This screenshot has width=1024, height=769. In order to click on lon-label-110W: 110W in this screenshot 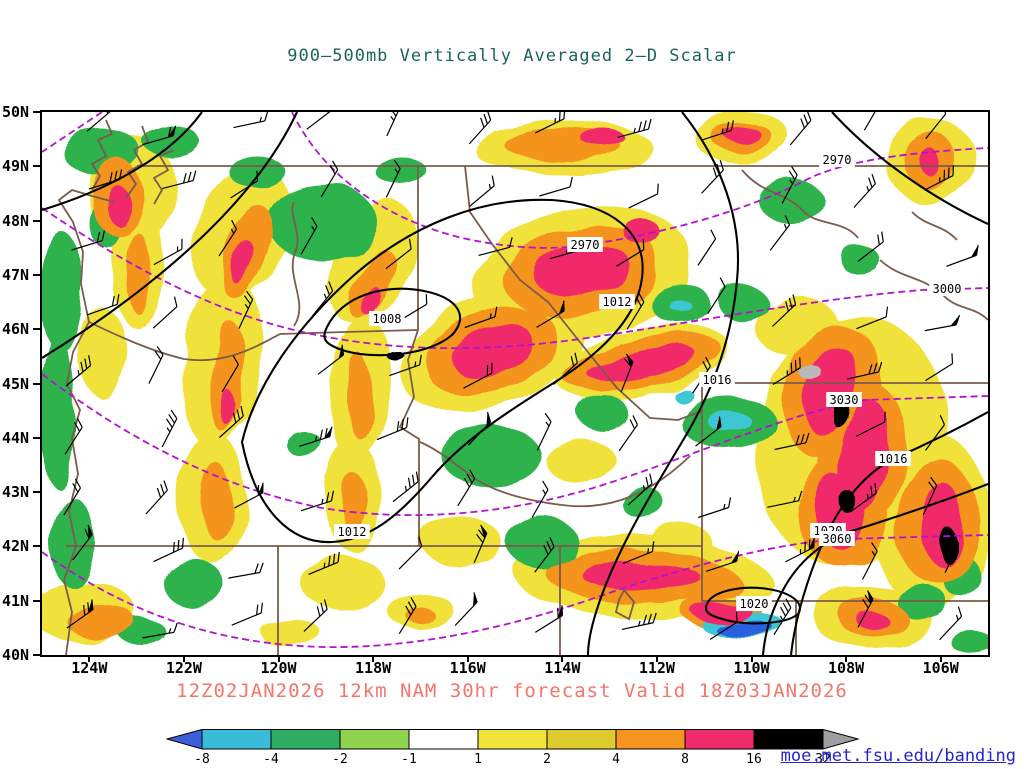, I will do `click(751, 668)`.